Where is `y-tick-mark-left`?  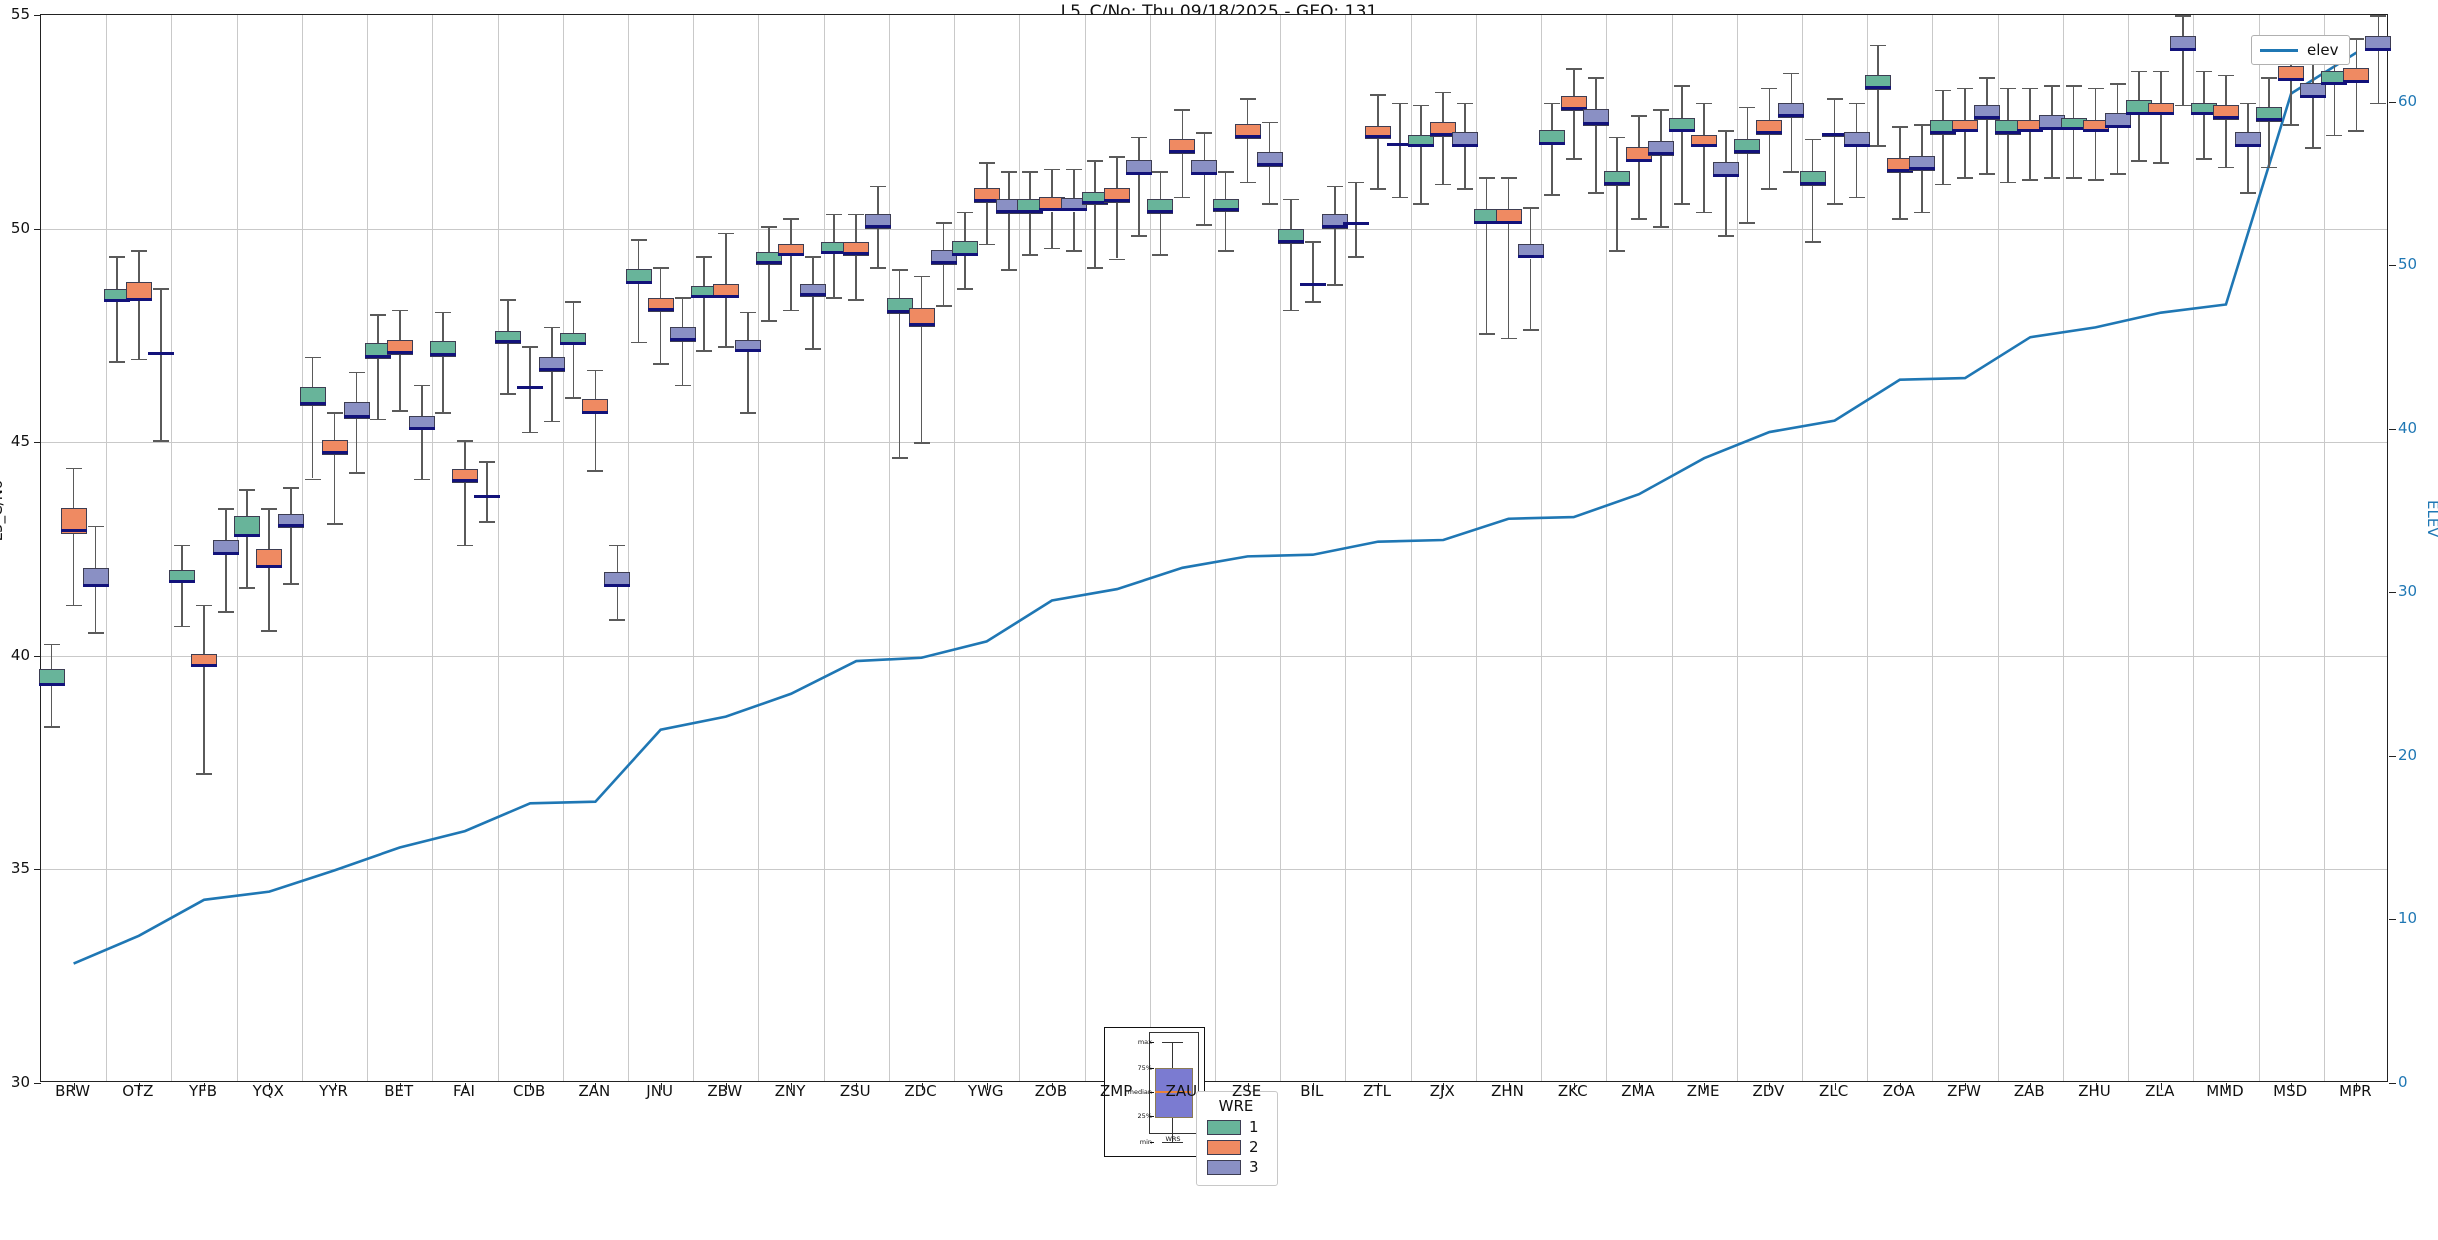
y-tick-mark-left is located at coordinates (37, 229).